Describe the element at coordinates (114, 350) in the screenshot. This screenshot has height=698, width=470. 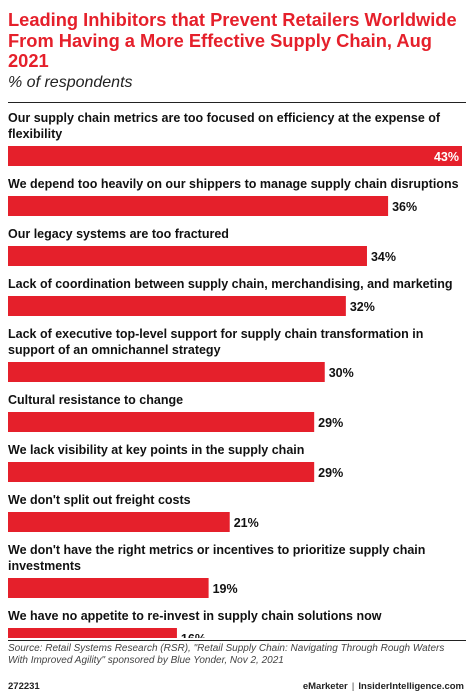
I see `category-label: support of an omnichannel strategy` at that location.